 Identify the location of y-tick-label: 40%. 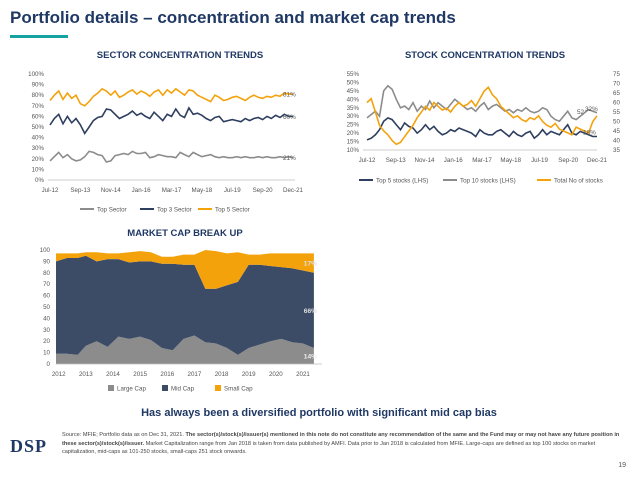
(38, 138).